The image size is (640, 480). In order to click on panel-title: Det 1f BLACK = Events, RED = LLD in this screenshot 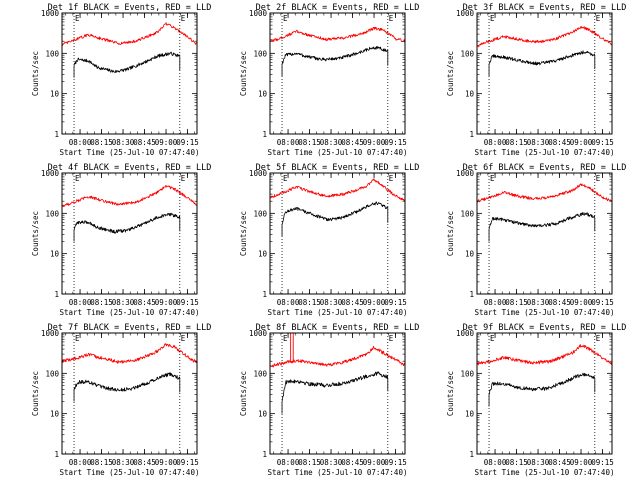, I will do `click(130, 8)`.